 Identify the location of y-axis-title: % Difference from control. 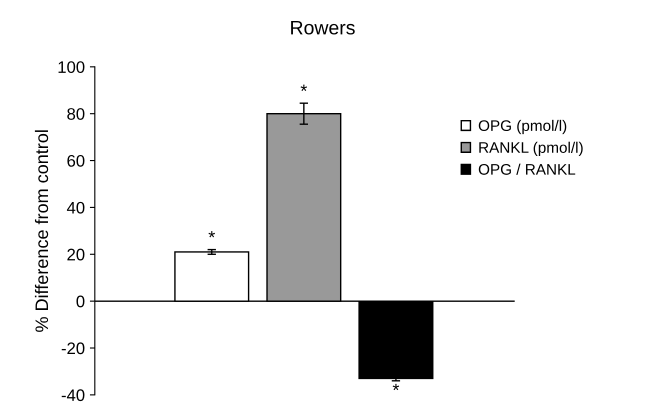
(41, 231).